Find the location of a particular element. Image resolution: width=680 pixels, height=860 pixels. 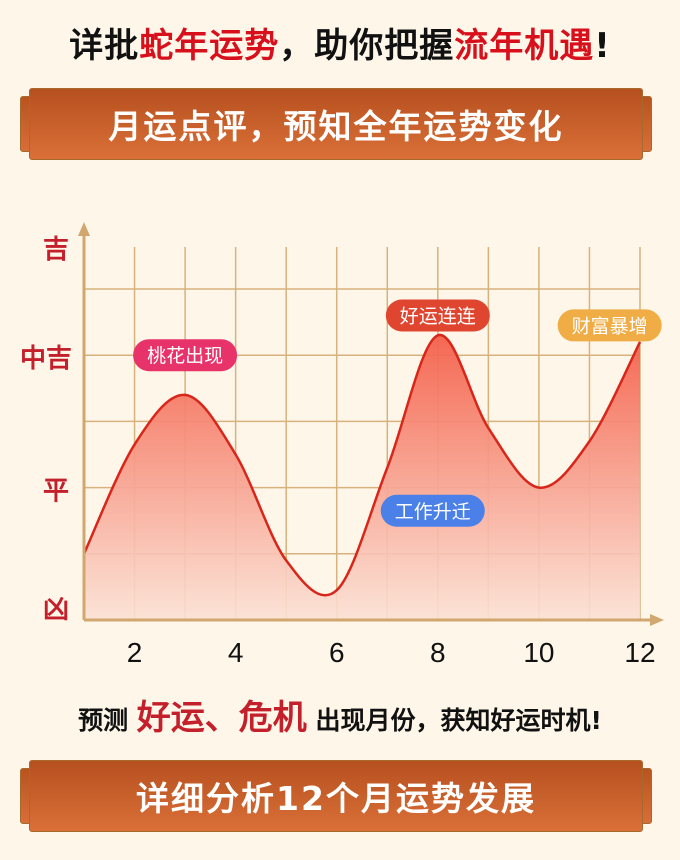

annotation-badge: 工作升迁 is located at coordinates (432, 510).